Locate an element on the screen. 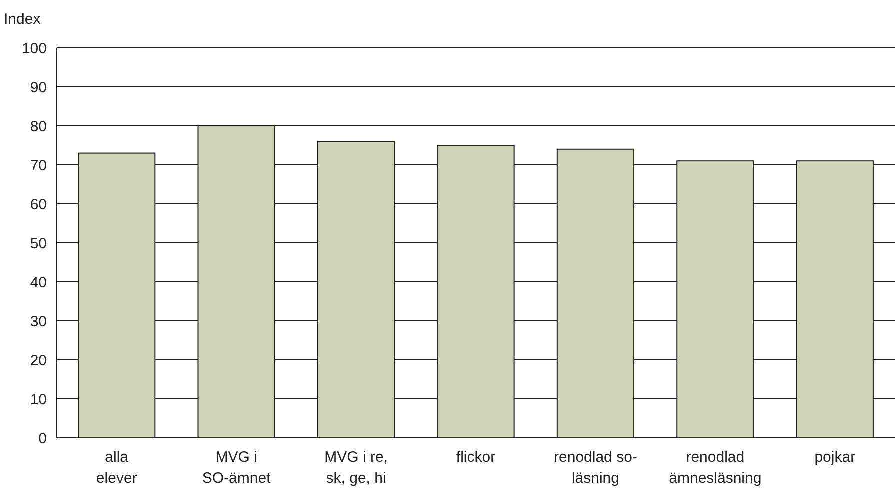 The image size is (895, 493). y-tick-label: 50 is located at coordinates (38, 243).